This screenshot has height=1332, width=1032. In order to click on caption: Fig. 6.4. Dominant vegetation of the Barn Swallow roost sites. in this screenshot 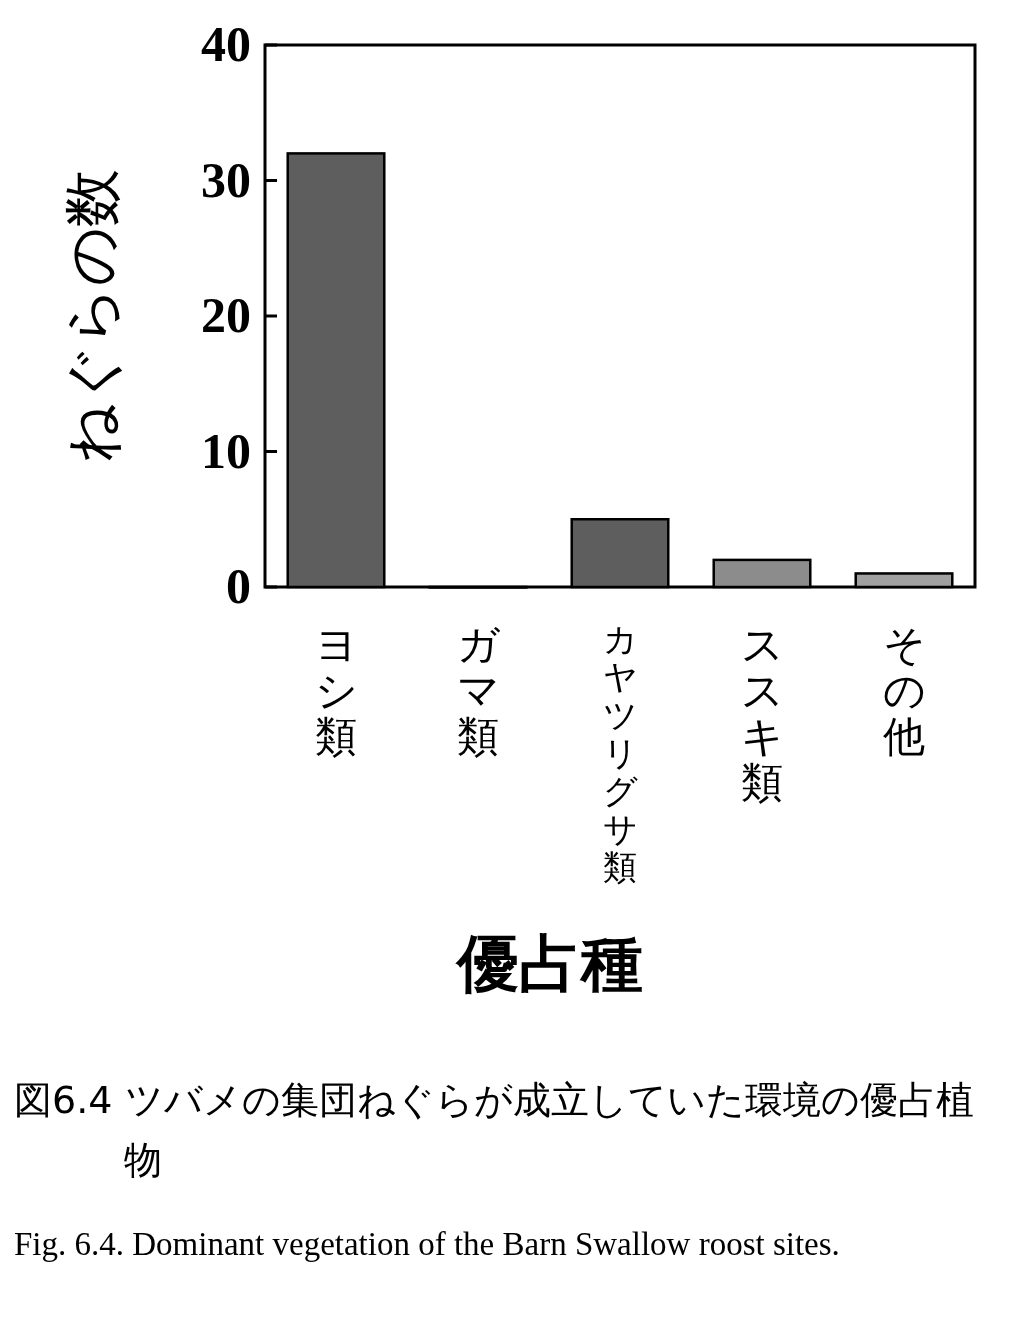, I will do `click(427, 1244)`.